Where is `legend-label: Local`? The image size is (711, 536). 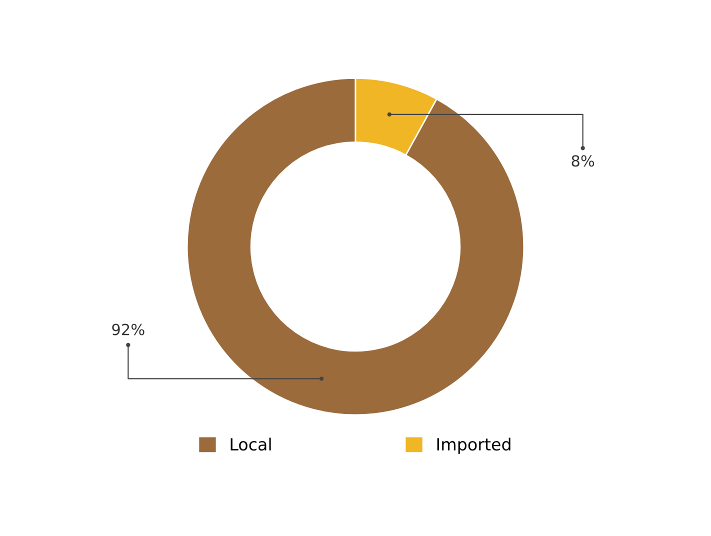 legend-label: Local is located at coordinates (250, 444).